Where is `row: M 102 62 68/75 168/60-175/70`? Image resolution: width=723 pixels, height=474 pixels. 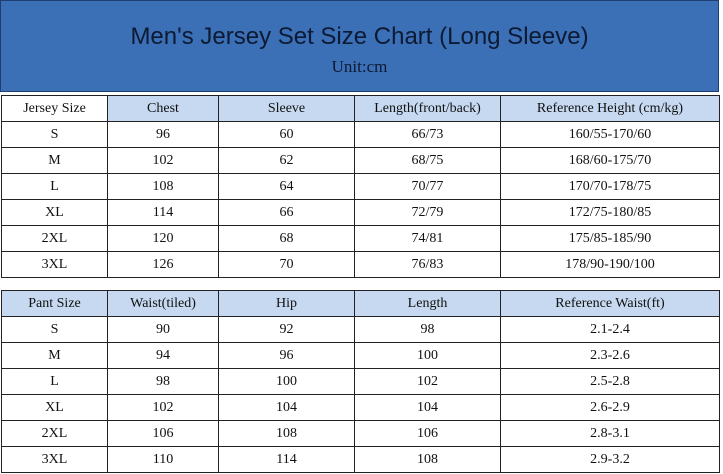
row: M 102 62 68/75 168/60-175/70 is located at coordinates (360, 160).